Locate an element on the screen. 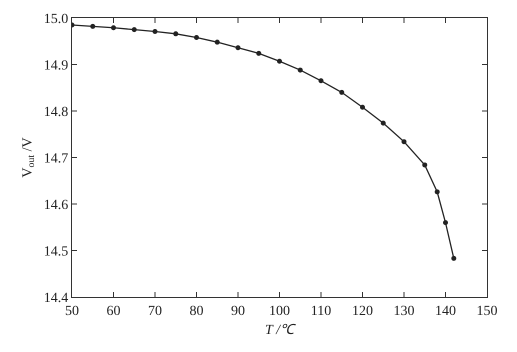  x-tick-label: 80 is located at coordinates (197, 311).